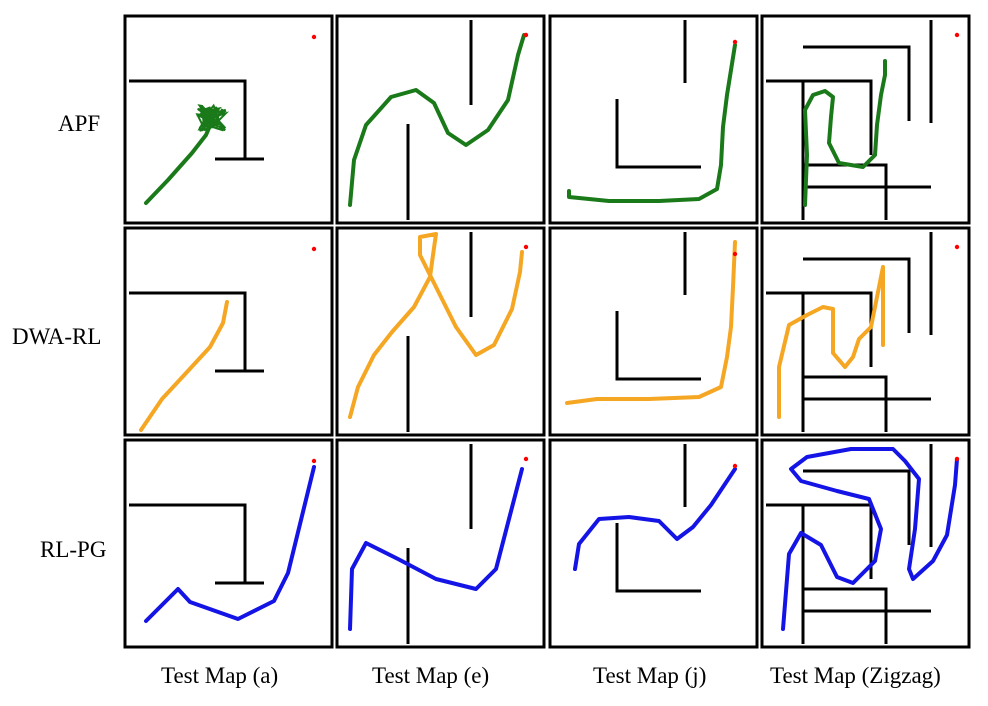 This screenshot has width=988, height=706. I want to click on column-label-map-j: Test Map (j), so click(649, 675).